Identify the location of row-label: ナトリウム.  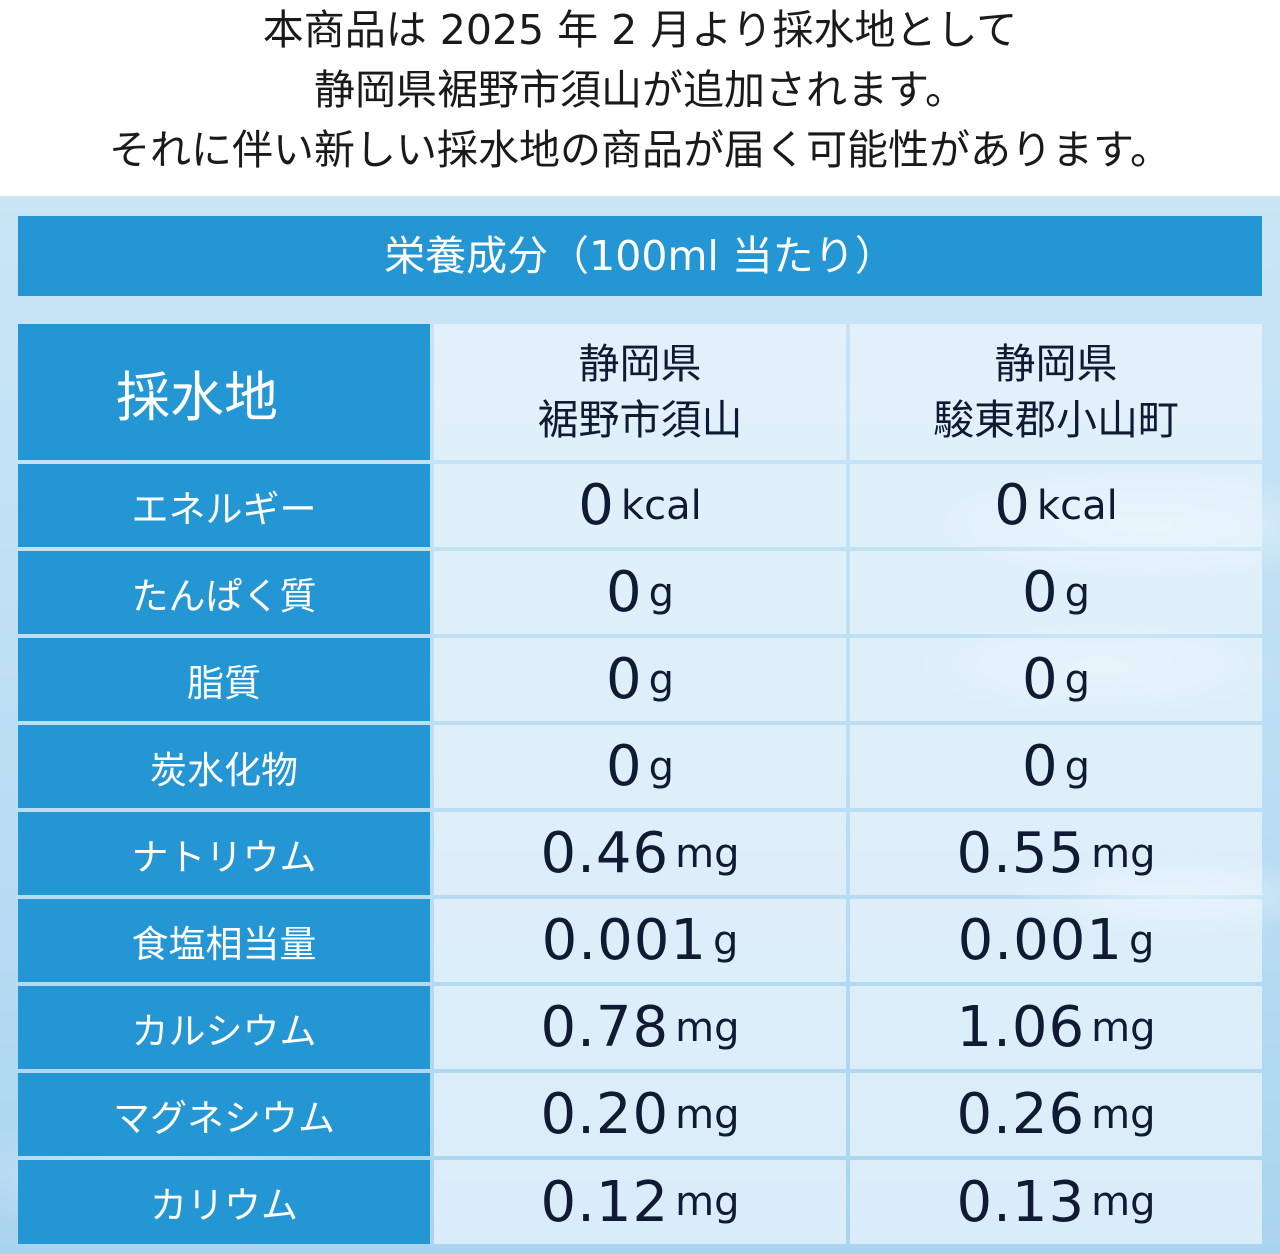
(224, 853).